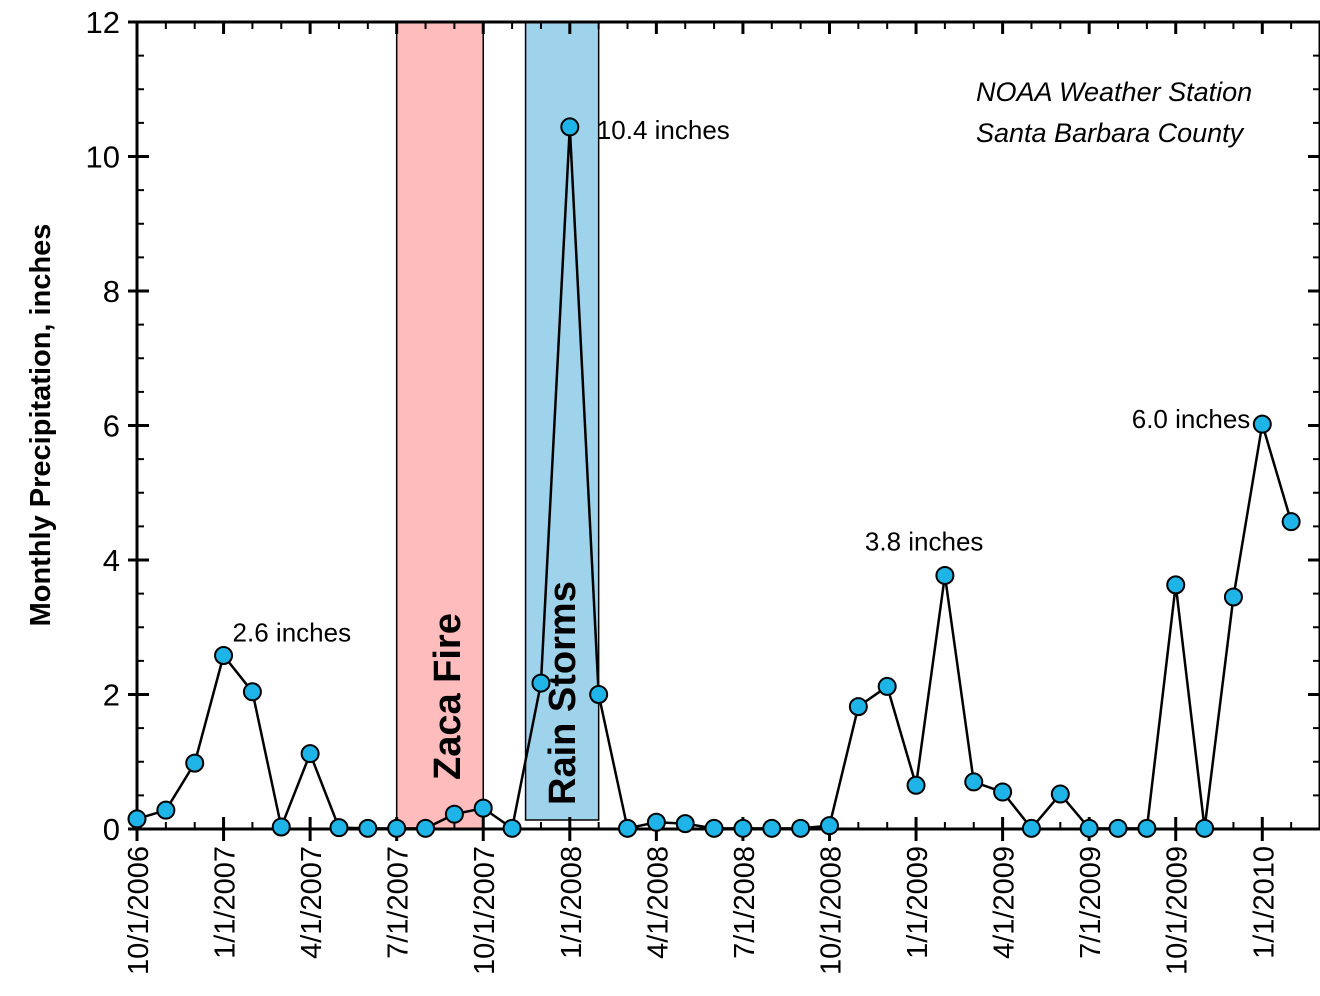 The height and width of the screenshot is (996, 1320). I want to click on y-tick-label: 10, so click(103, 157).